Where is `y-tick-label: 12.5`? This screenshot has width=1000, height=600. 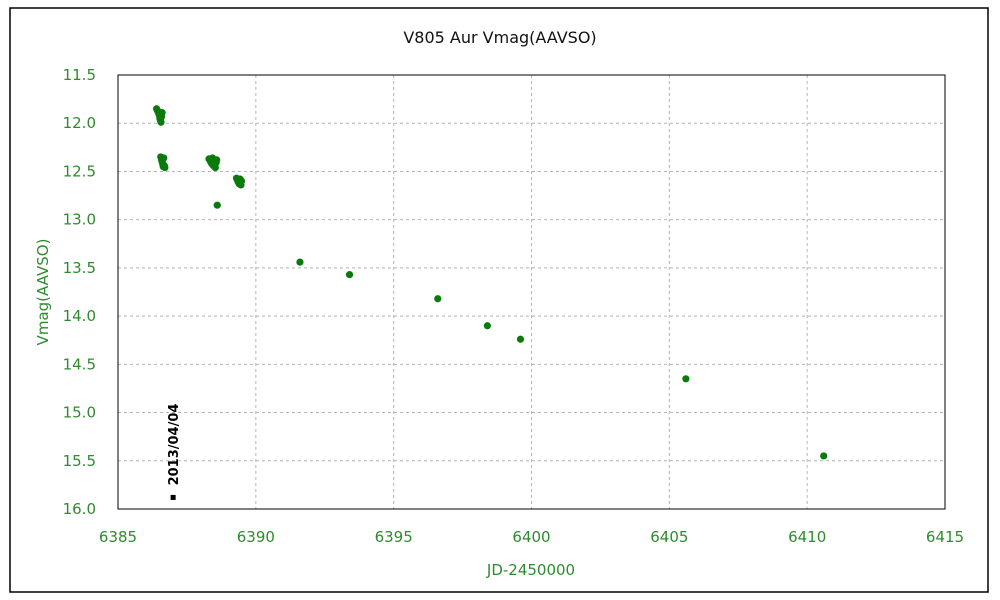 y-tick-label: 12.5 is located at coordinates (79, 171).